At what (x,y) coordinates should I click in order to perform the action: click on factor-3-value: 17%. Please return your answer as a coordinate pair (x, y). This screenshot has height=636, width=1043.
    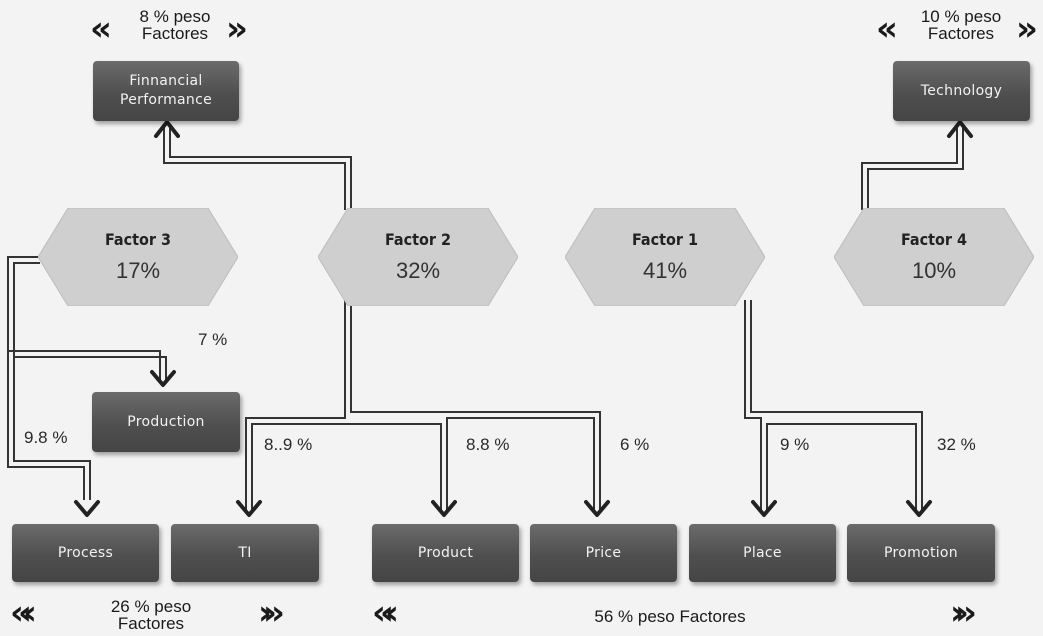
    Looking at the image, I should click on (138, 270).